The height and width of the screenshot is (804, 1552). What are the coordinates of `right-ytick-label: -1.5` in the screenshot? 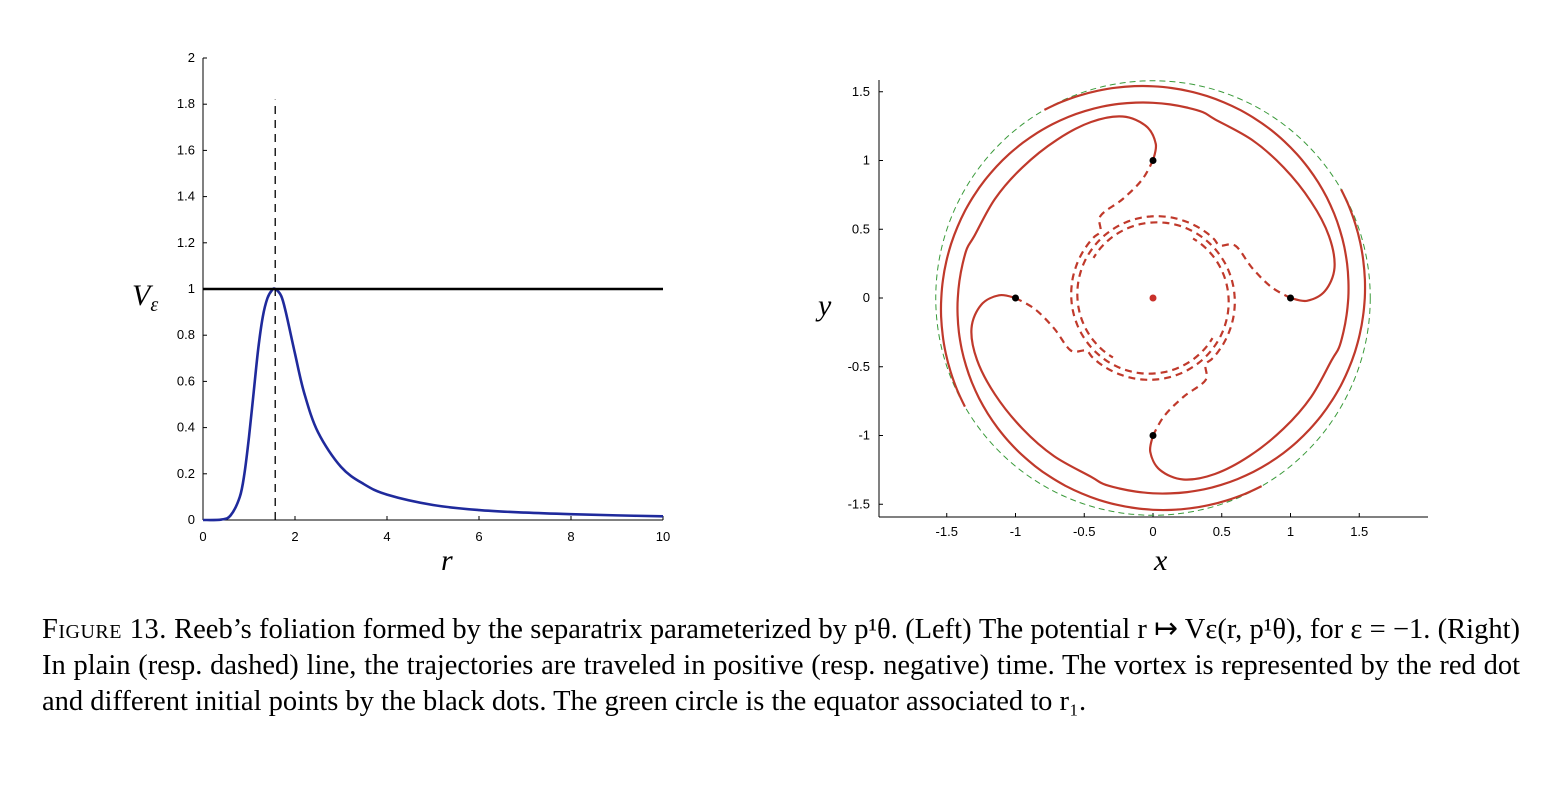 It's located at (859, 503).